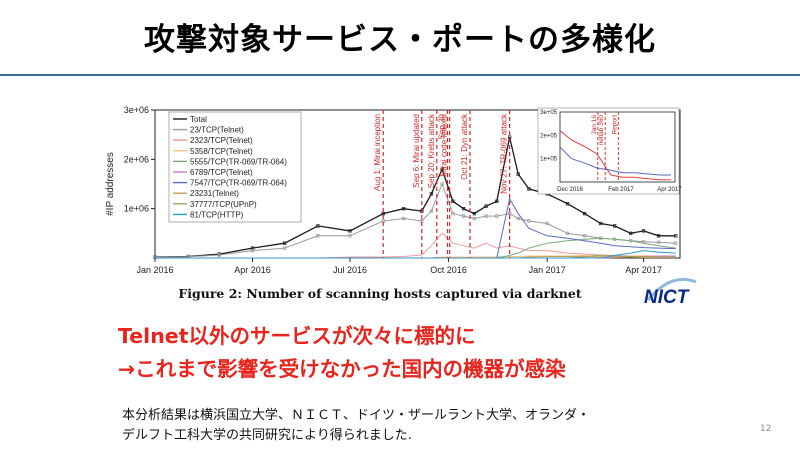 This screenshot has height=450, width=800. What do you see at coordinates (504, 153) in the screenshot?
I see `event-label-6: Nov 27: TR-069 attack` at bounding box center [504, 153].